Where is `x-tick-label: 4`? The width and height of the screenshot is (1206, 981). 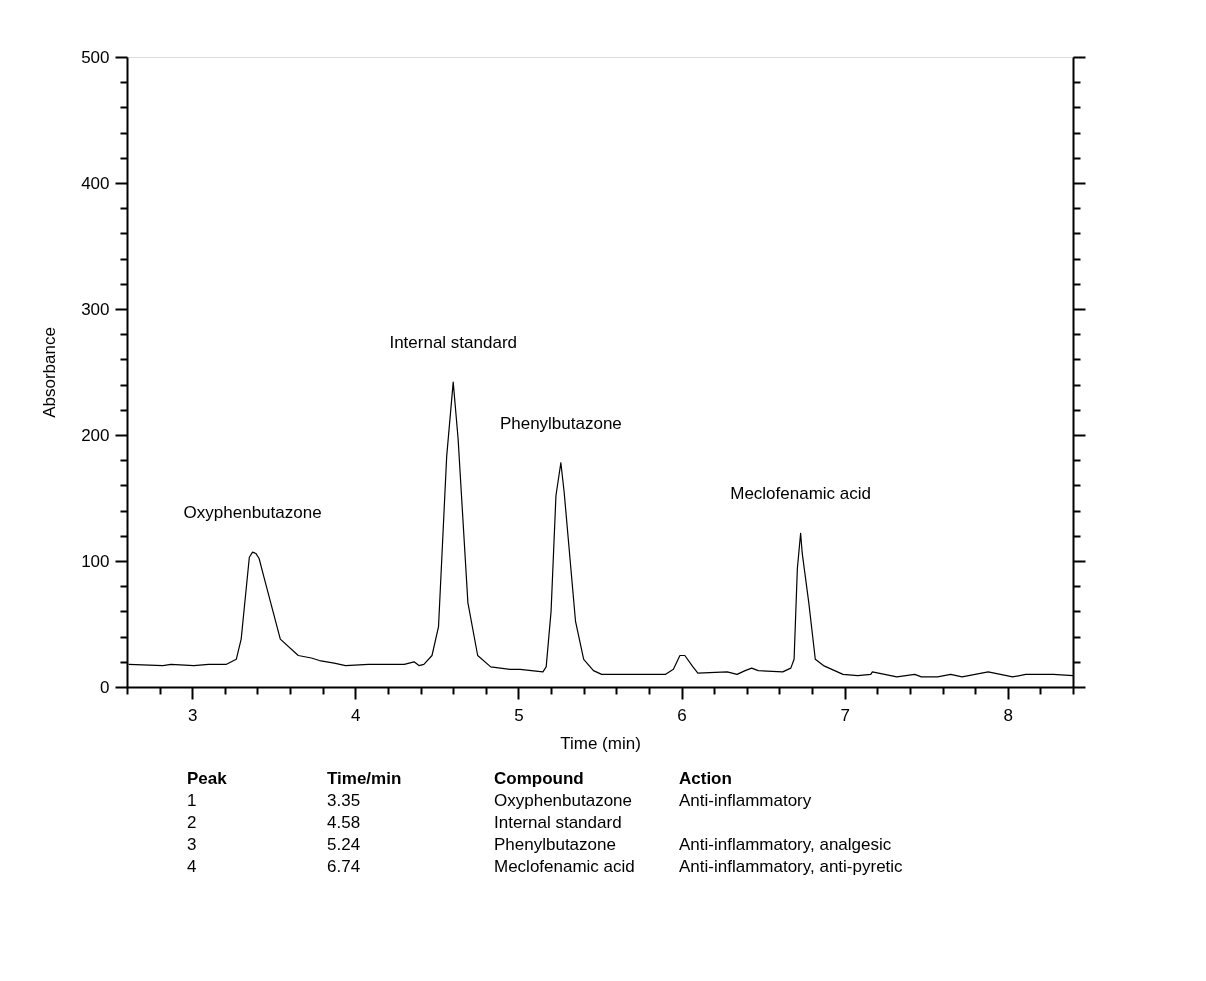 x-tick-label: 4 is located at coordinates (356, 715).